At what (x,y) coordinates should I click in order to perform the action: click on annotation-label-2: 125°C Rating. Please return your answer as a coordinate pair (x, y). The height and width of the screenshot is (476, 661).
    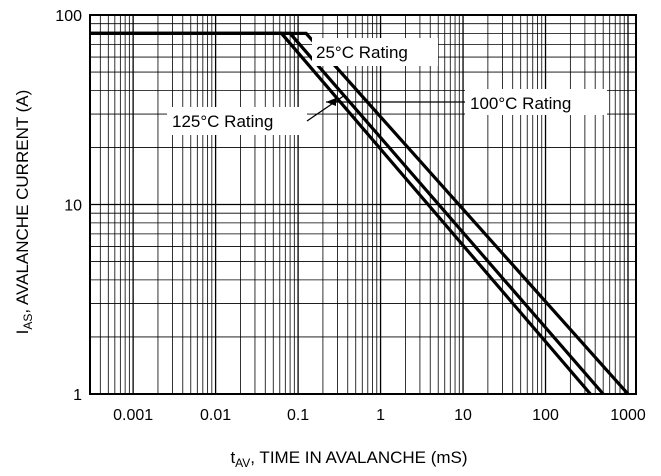
    Looking at the image, I should click on (222, 121).